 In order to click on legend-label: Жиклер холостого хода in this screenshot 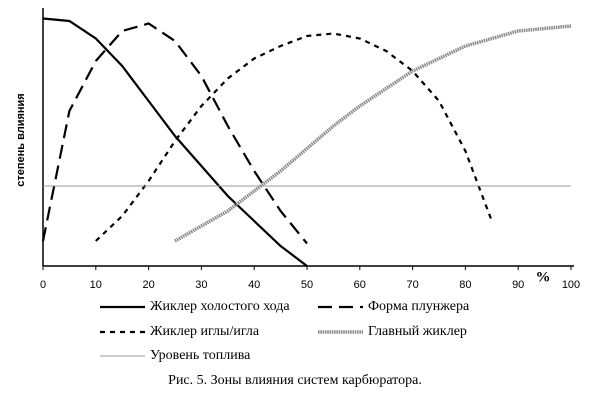, I will do `click(220, 306)`.